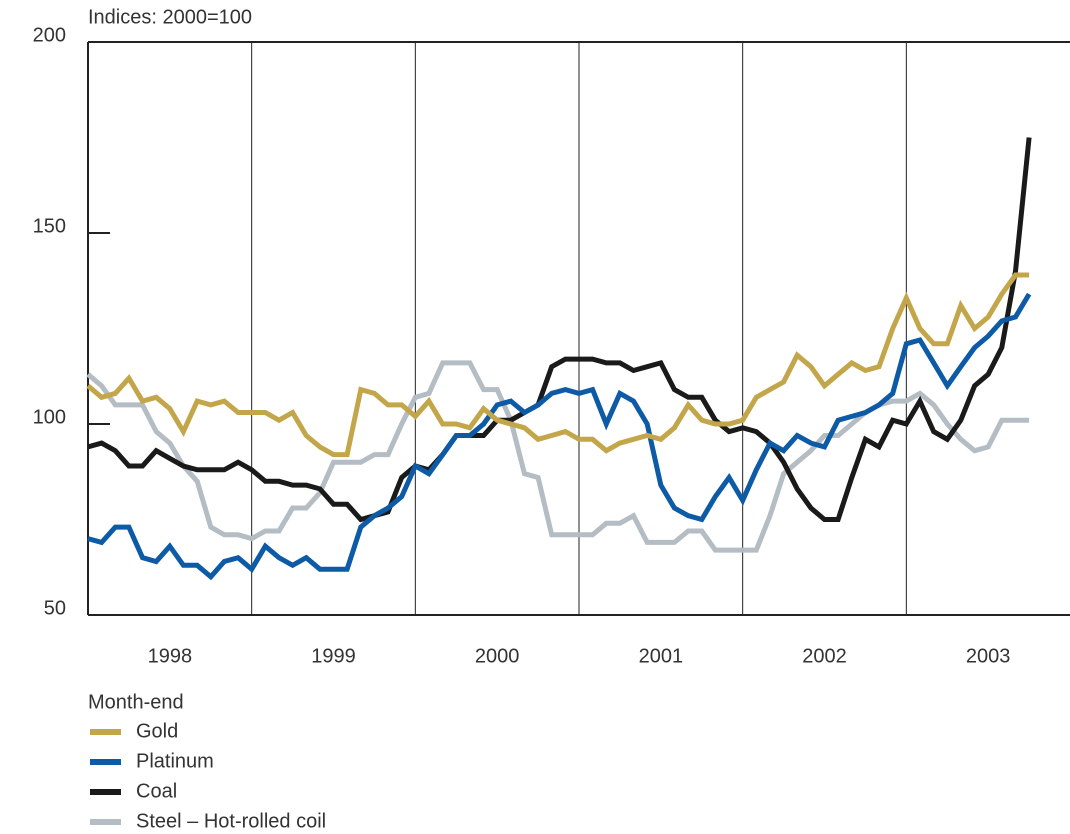 Image resolution: width=1070 pixels, height=834 pixels. Describe the element at coordinates (824, 656) in the screenshot. I see `x-tick-label: 2002` at that location.